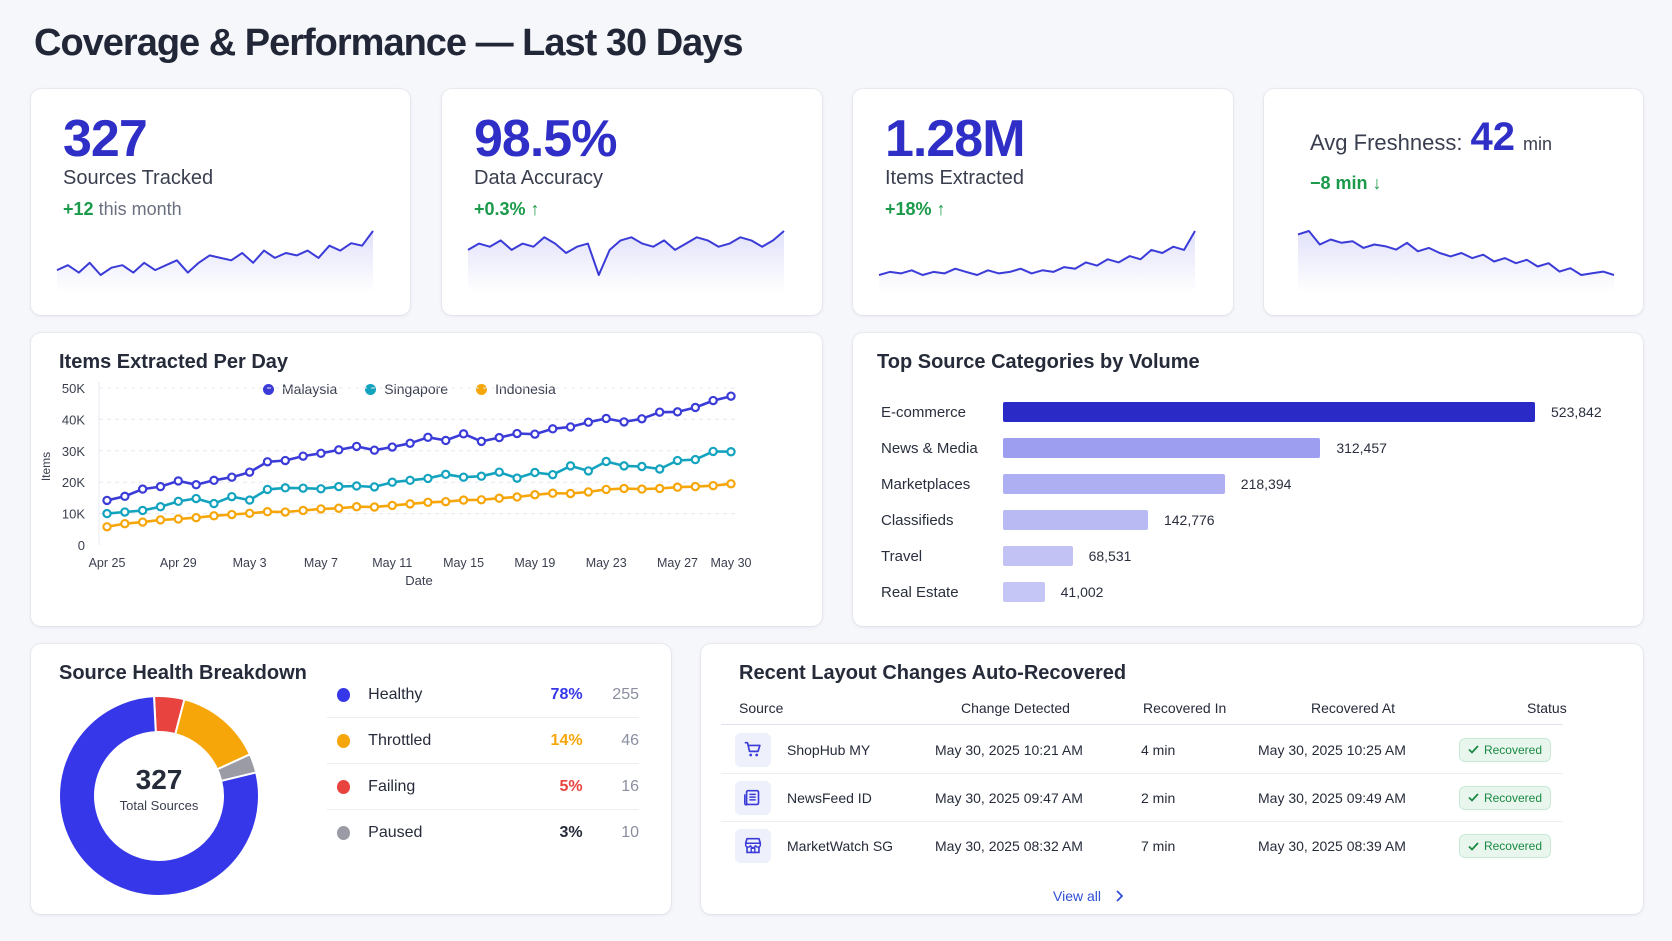 This screenshot has width=1672, height=941. What do you see at coordinates (46, 466) in the screenshot?
I see `y-axis-label: Items` at bounding box center [46, 466].